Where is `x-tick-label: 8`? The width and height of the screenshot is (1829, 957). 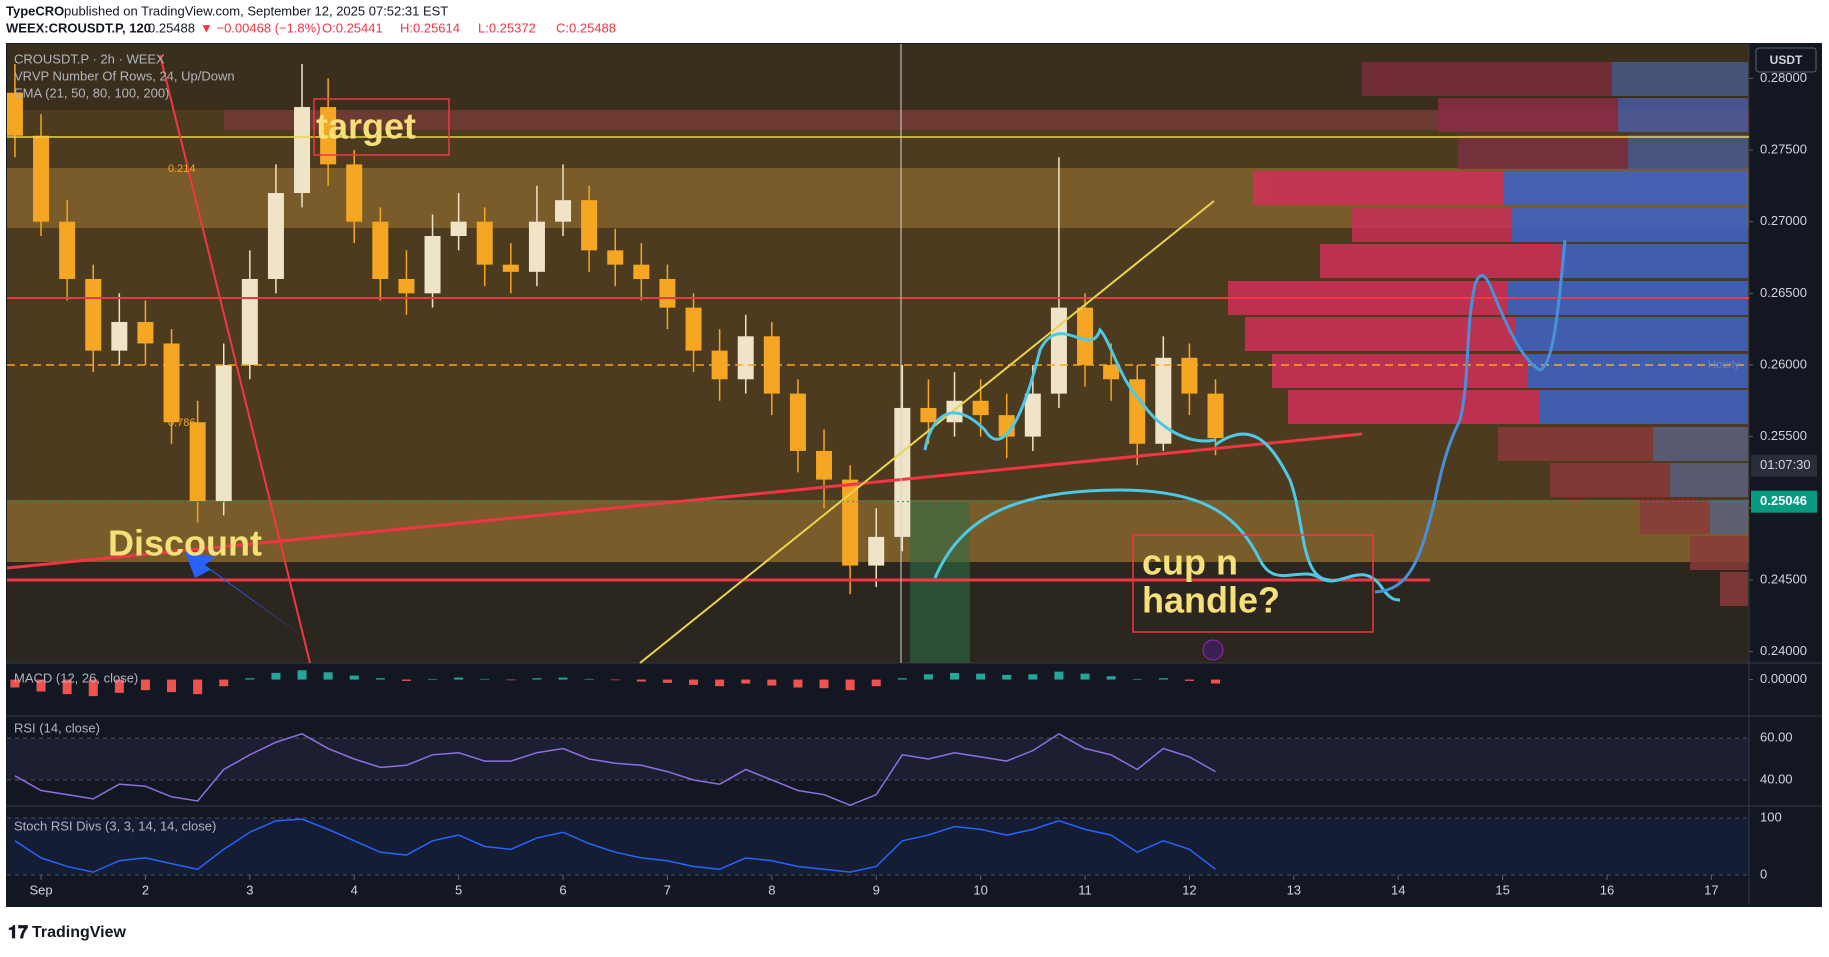 x-tick-label: 8 is located at coordinates (771, 889).